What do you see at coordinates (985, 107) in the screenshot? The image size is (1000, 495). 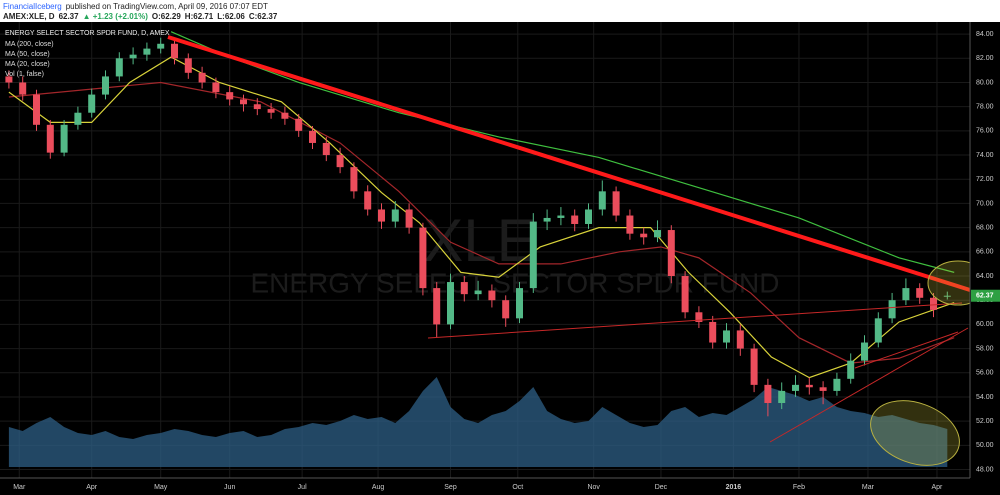 I see `y-tick-label: 78.00` at bounding box center [985, 107].